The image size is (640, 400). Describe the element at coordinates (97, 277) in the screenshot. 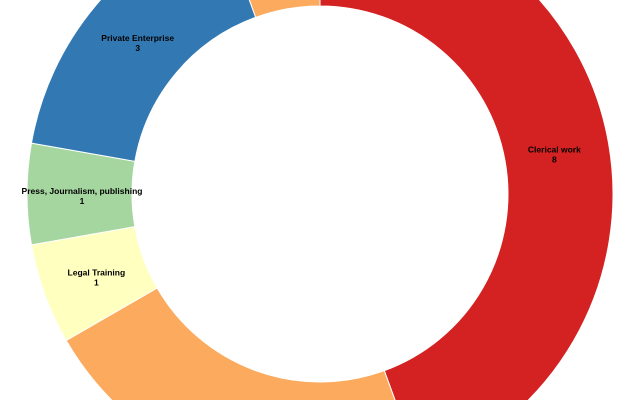

I see `slice-label-legal-training: Legal Training 1` at that location.